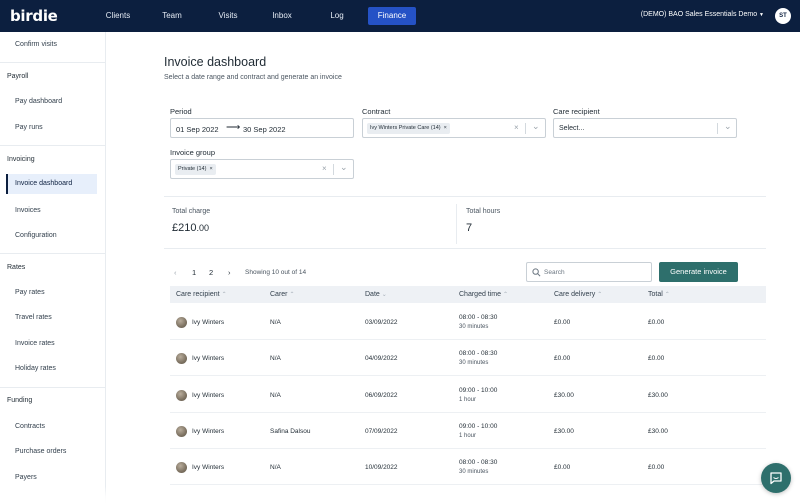 This screenshot has width=800, height=504. Describe the element at coordinates (35, 343) in the screenshot. I see `sidebar-item-invoice-rates: Invoice rates` at that location.